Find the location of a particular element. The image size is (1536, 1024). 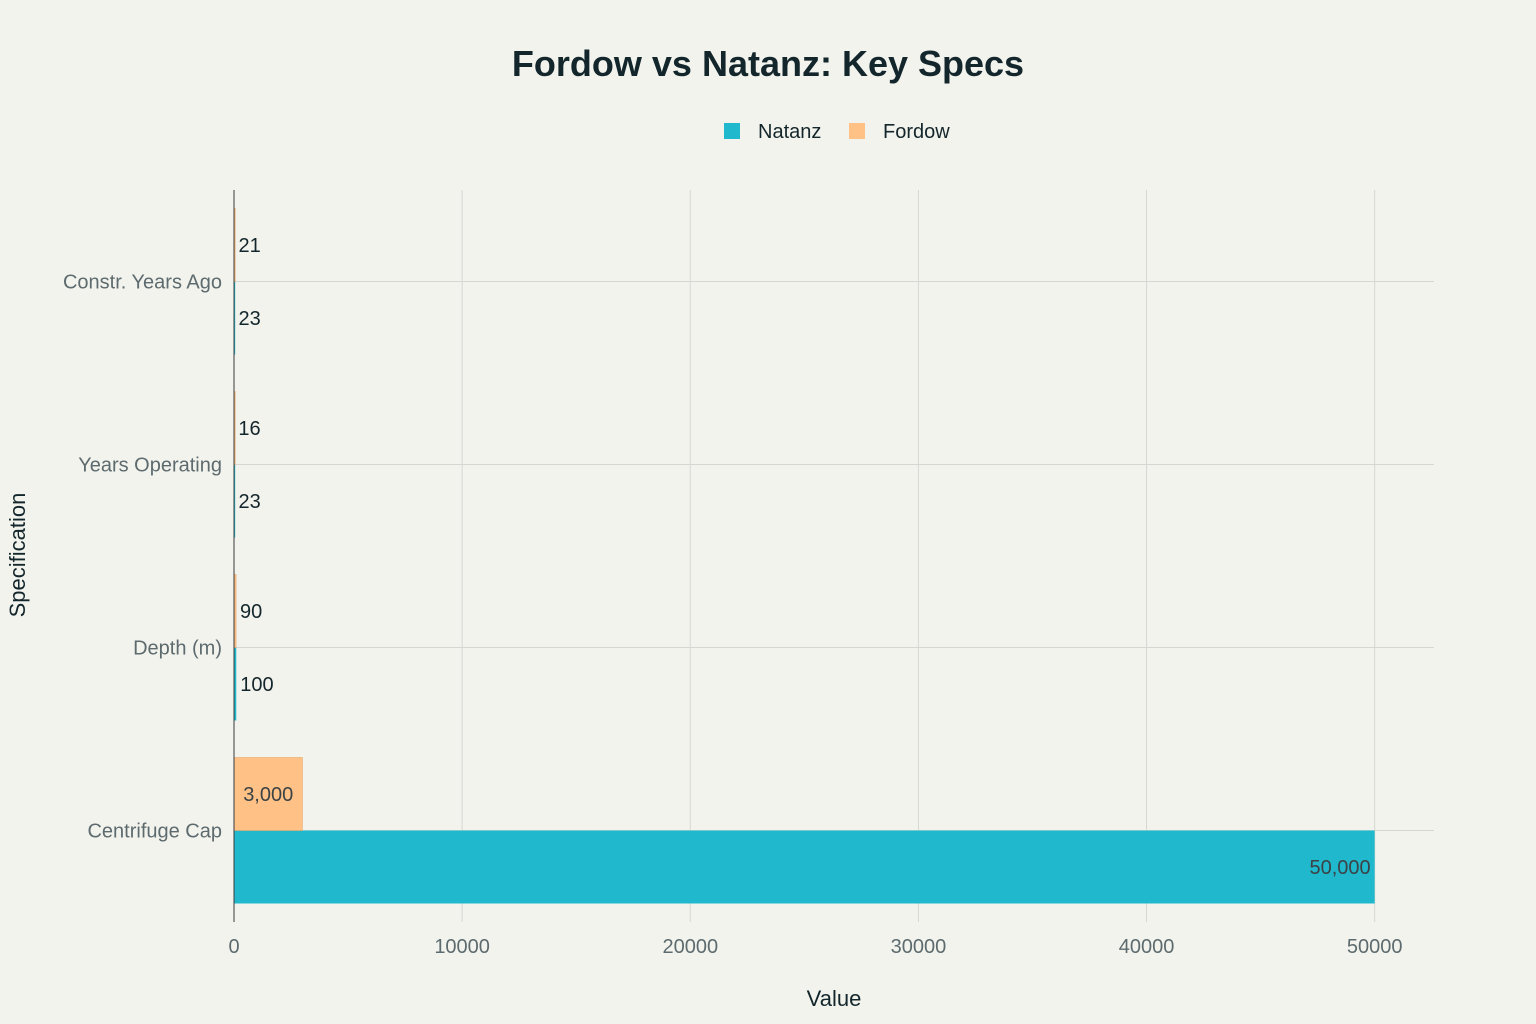

data-label-fordow-1: 90 is located at coordinates (251, 612).